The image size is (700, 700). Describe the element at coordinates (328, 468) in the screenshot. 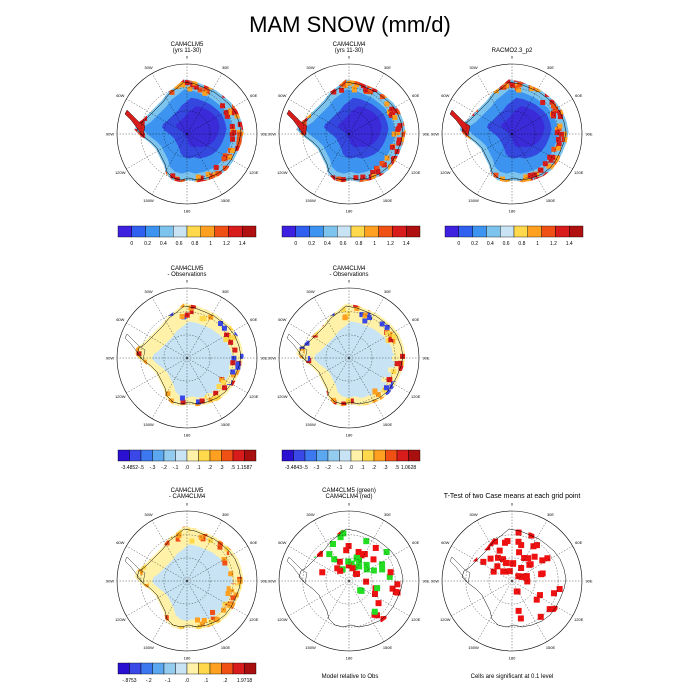

I see `colorbar-tick-label: -.2` at that location.